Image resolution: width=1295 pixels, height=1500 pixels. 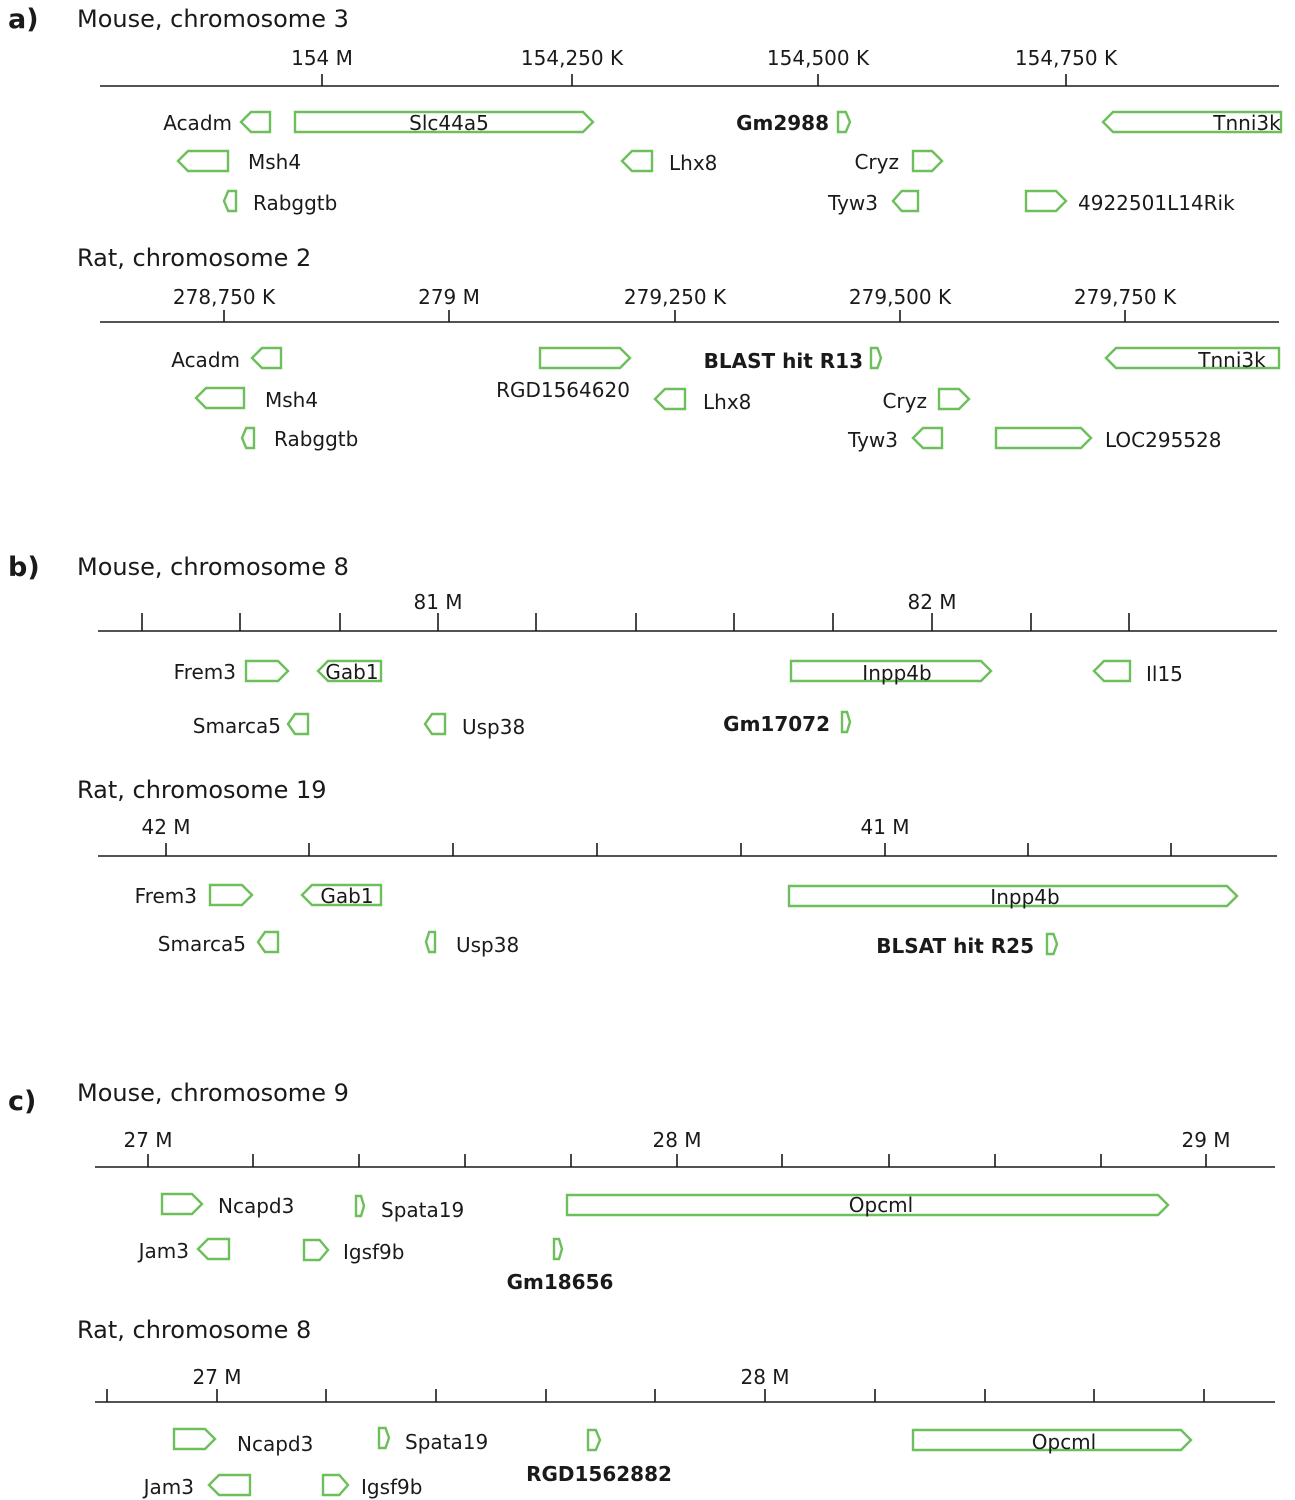 I want to click on tick-label: 154,250 K, so click(x=572, y=58).